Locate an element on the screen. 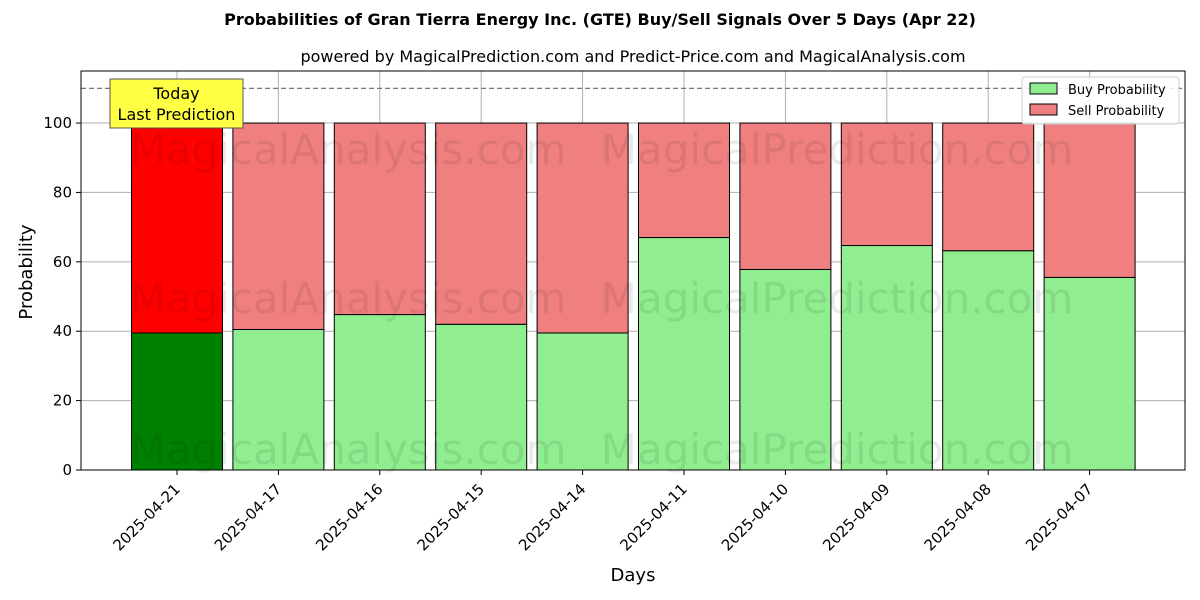 This screenshot has height=600, width=1200. y-tick-label: 20 is located at coordinates (62, 401).